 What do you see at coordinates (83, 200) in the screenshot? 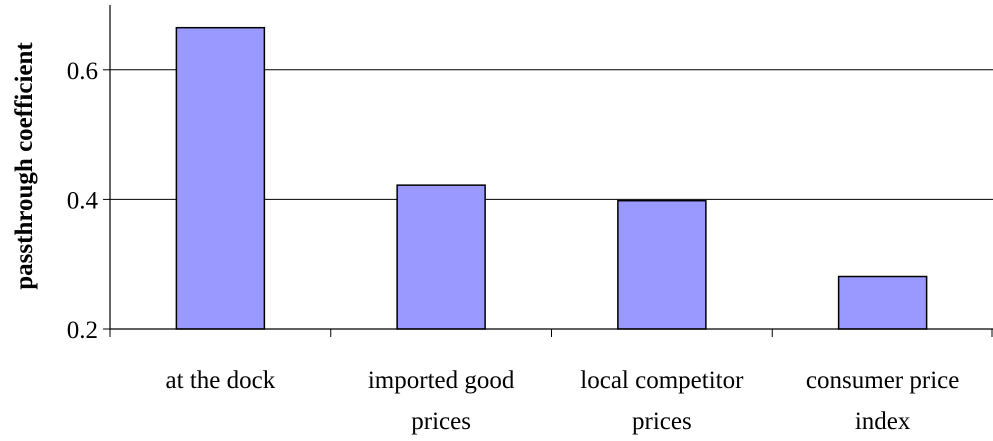
I see `y-tick-label: 0.4` at bounding box center [83, 200].